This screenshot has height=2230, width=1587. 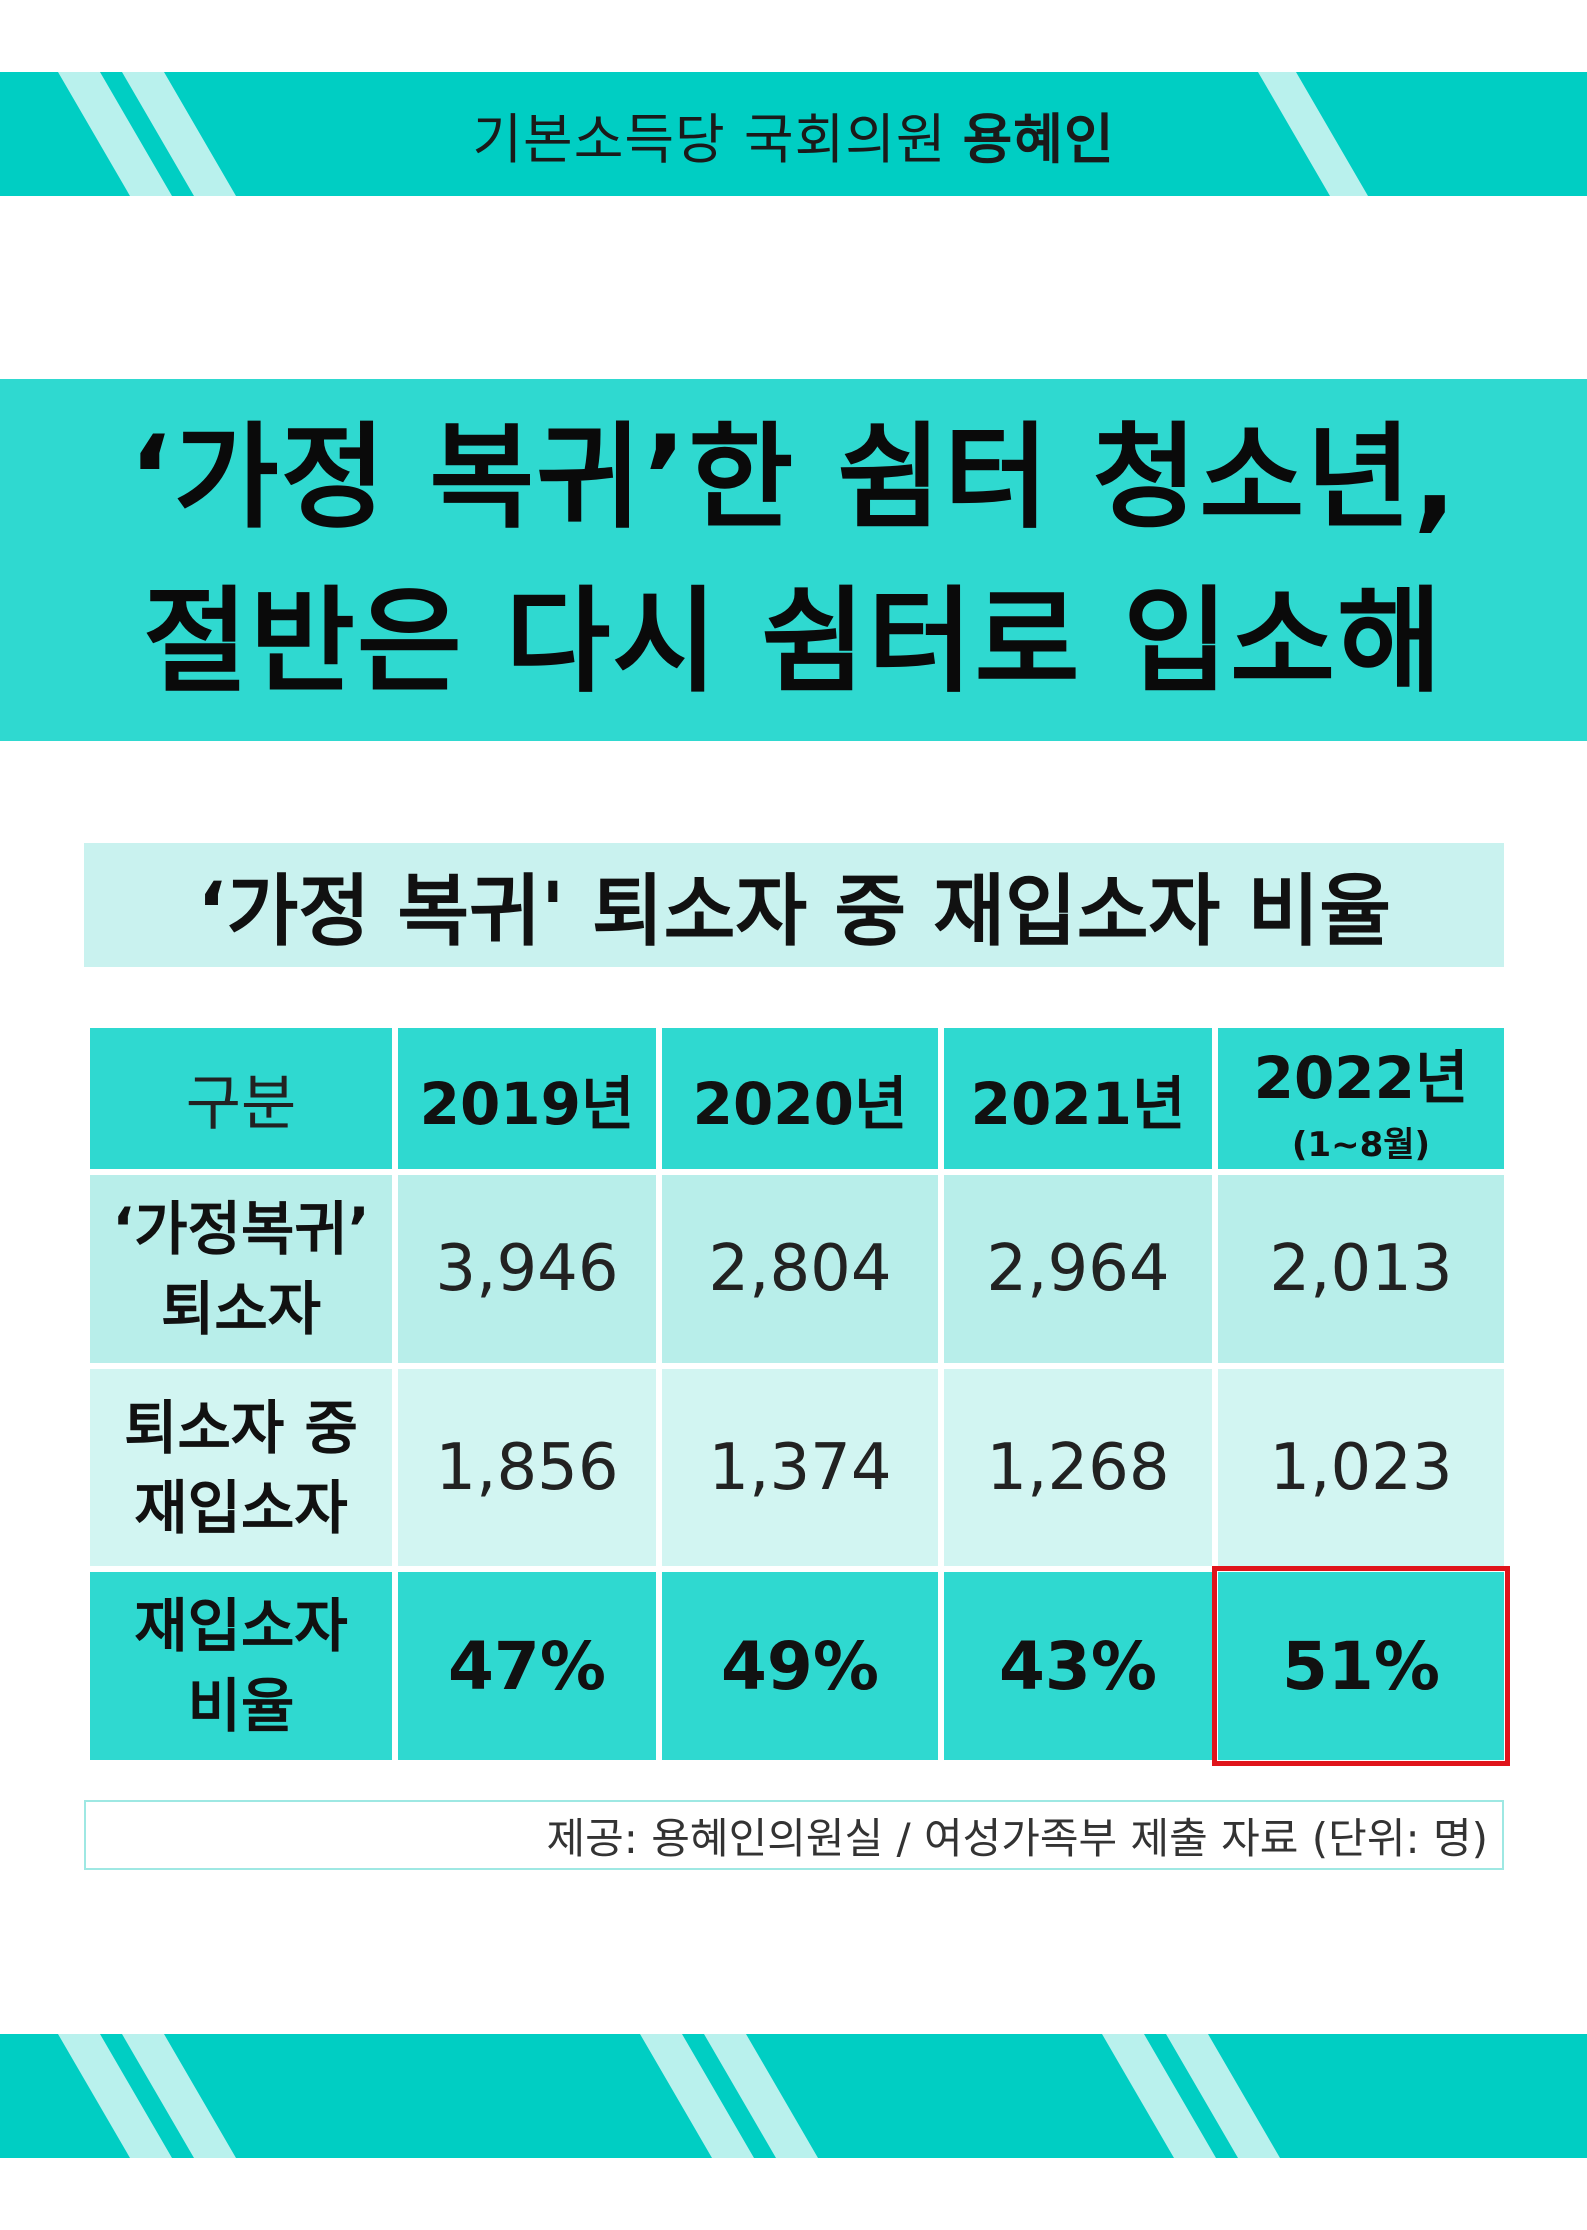 What do you see at coordinates (527, 1099) in the screenshot?
I see `header-year: 2019년` at bounding box center [527, 1099].